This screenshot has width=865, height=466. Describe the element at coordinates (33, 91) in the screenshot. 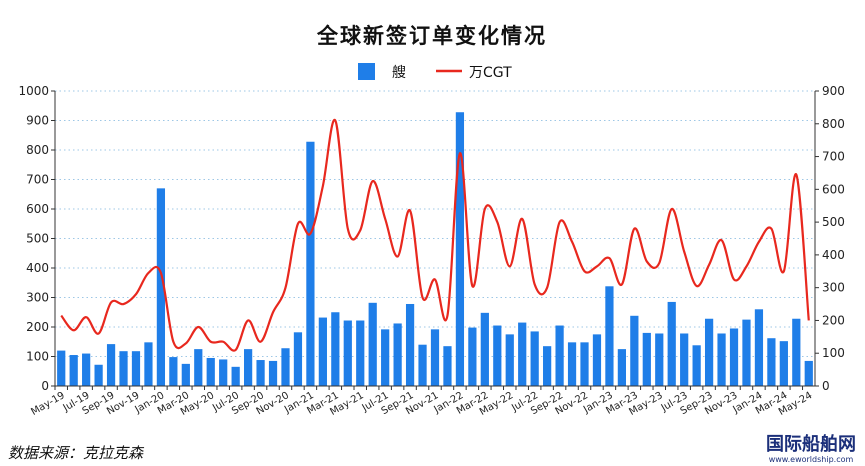

I see `y-left-tick-label: 1000` at that location.